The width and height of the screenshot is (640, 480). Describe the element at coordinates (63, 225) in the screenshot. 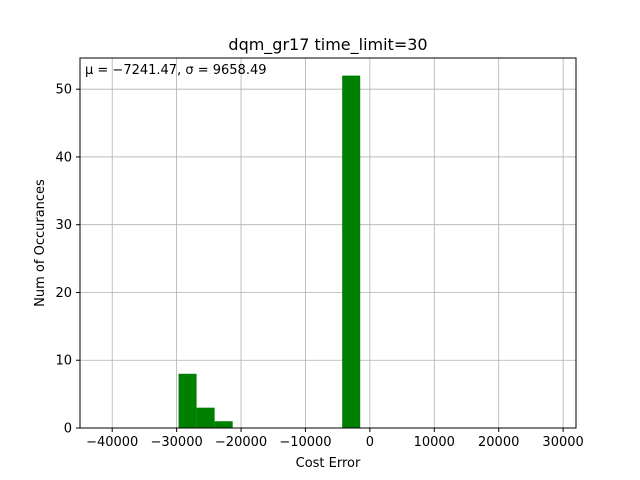

I see `y-tick-label: 30` at that location.